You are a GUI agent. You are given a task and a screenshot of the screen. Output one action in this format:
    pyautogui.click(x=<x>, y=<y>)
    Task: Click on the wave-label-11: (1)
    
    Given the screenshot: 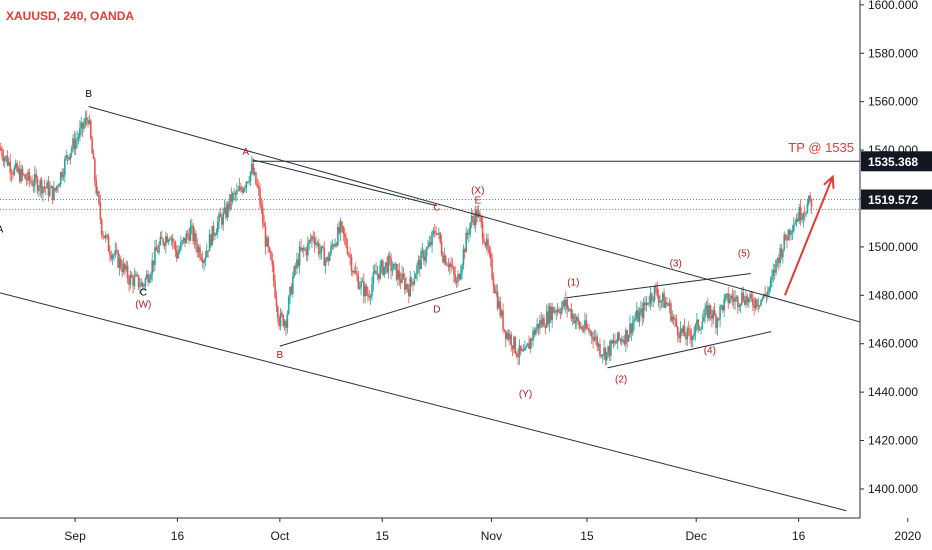 What is the action you would take?
    pyautogui.click(x=573, y=283)
    